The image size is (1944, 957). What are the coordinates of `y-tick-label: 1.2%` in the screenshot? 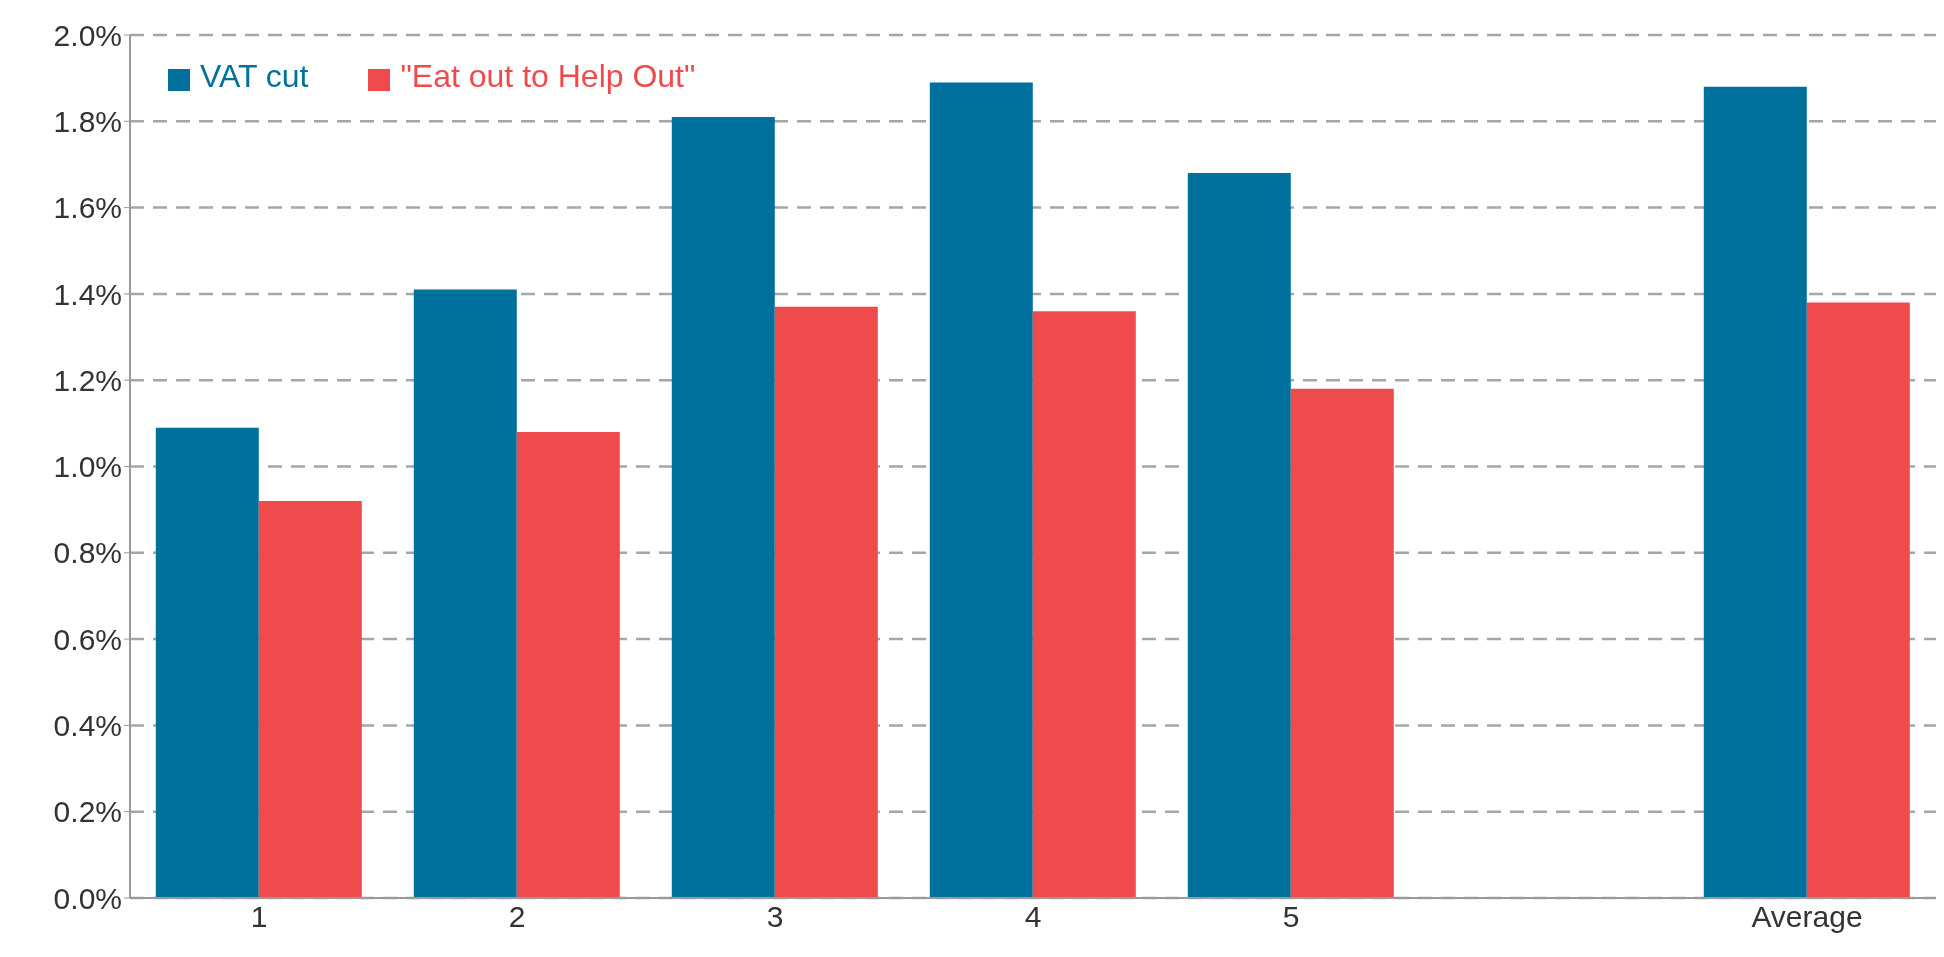 It's located at (87, 380).